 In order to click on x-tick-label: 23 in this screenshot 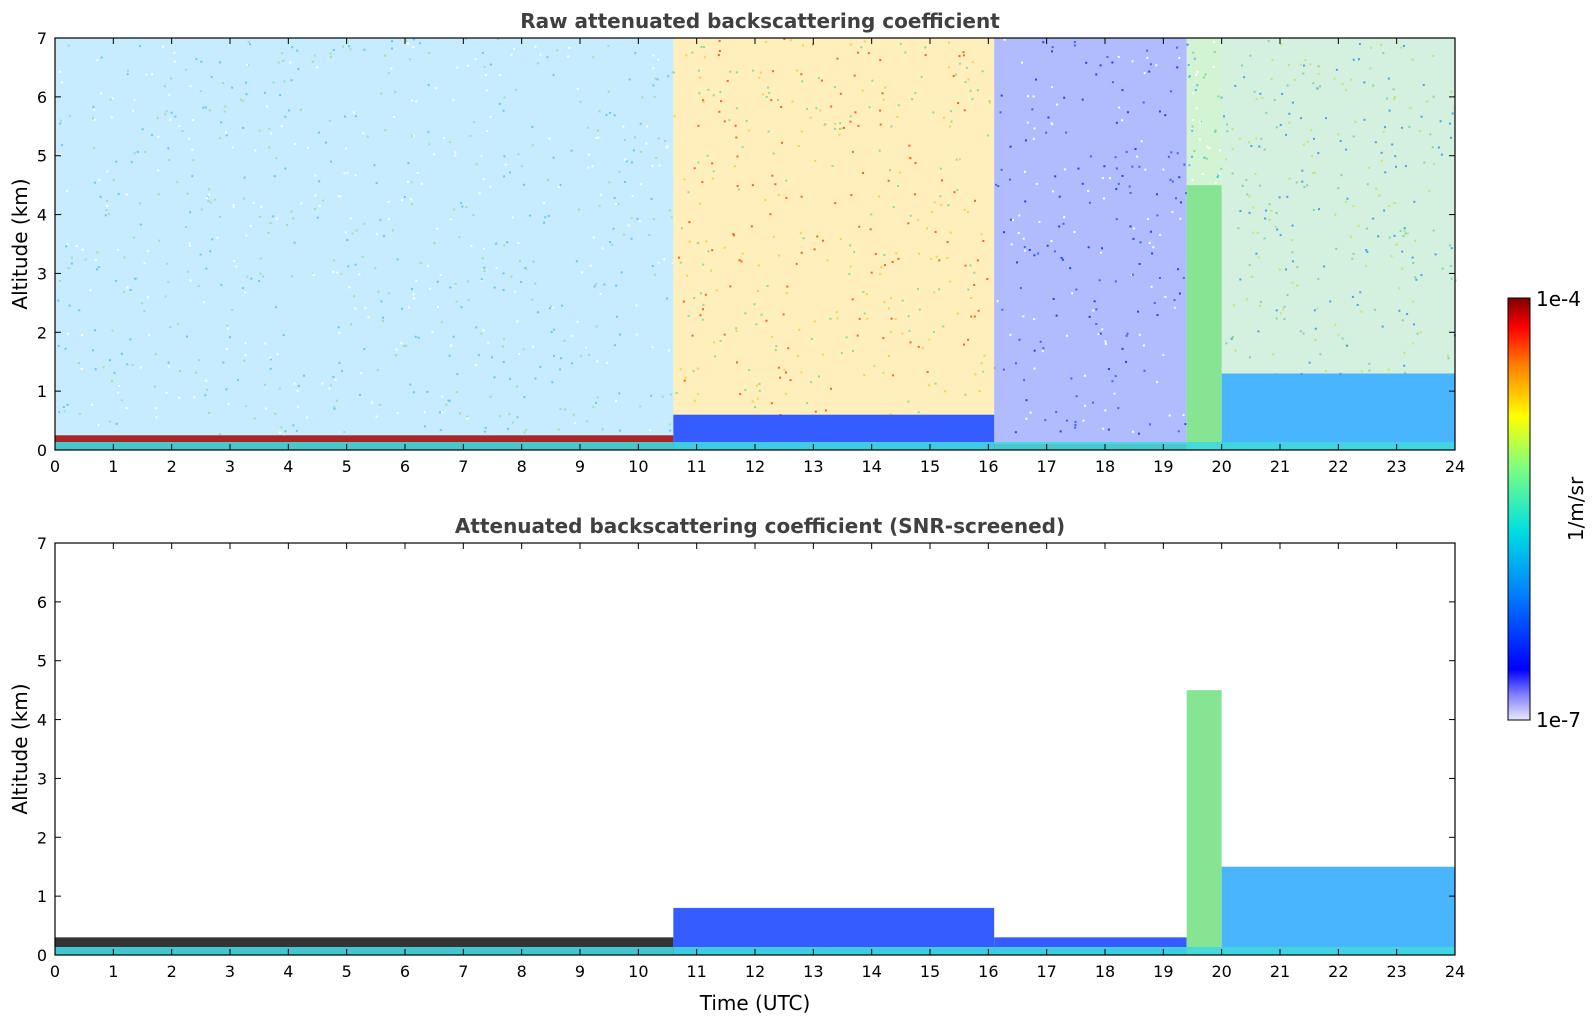, I will do `click(1396, 466)`.